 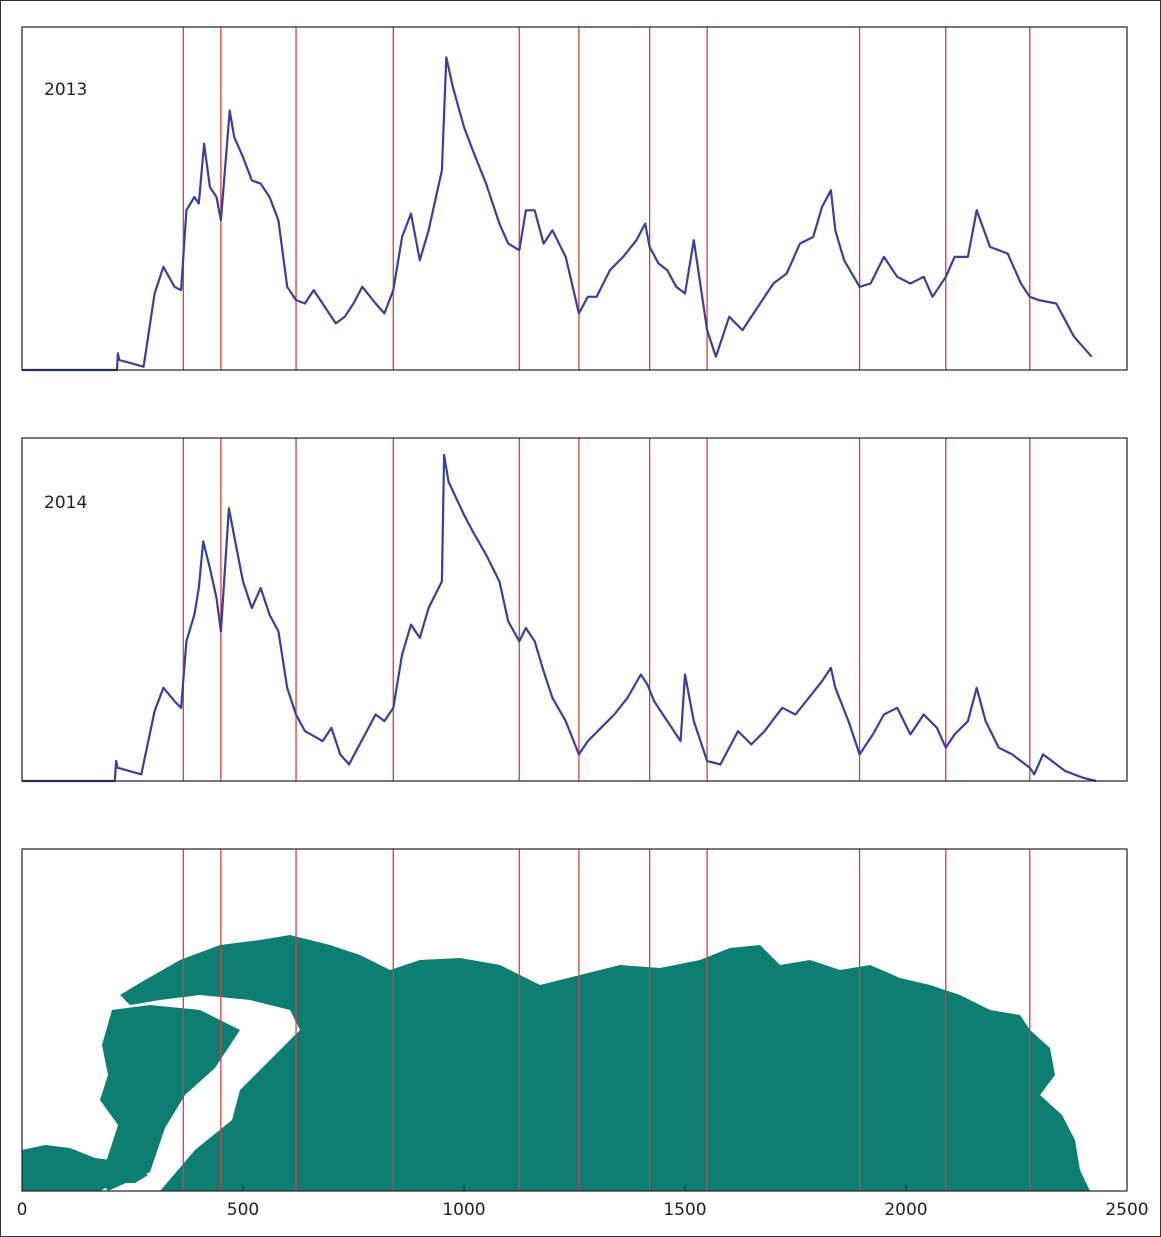 What do you see at coordinates (243, 1210) in the screenshot?
I see `x-tick-label-500: 500` at bounding box center [243, 1210].